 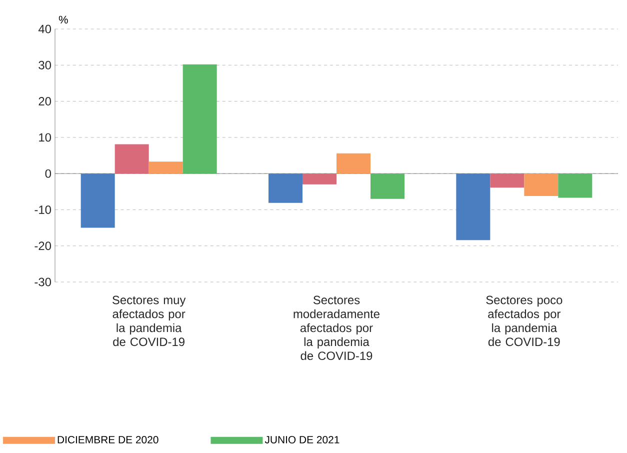 I want to click on x-tick-label: Sectores muy afectados por la pandemia de COVID-19, so click(x=149, y=321).